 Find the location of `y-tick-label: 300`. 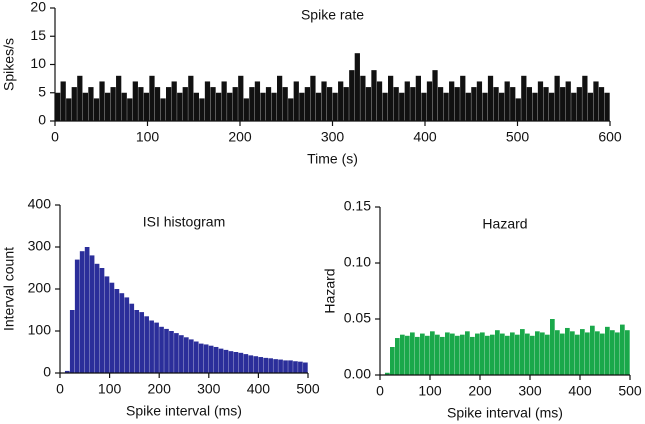

y-tick-label: 300 is located at coordinates (40, 246).